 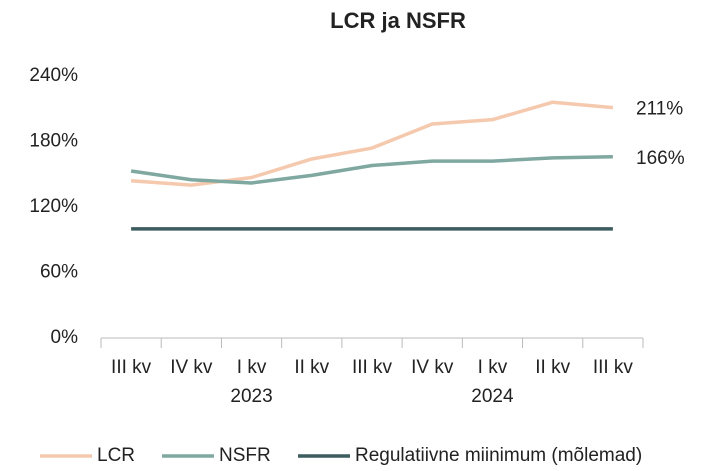 What do you see at coordinates (65, 337) in the screenshot?
I see `y-tick-label: 0%` at bounding box center [65, 337].